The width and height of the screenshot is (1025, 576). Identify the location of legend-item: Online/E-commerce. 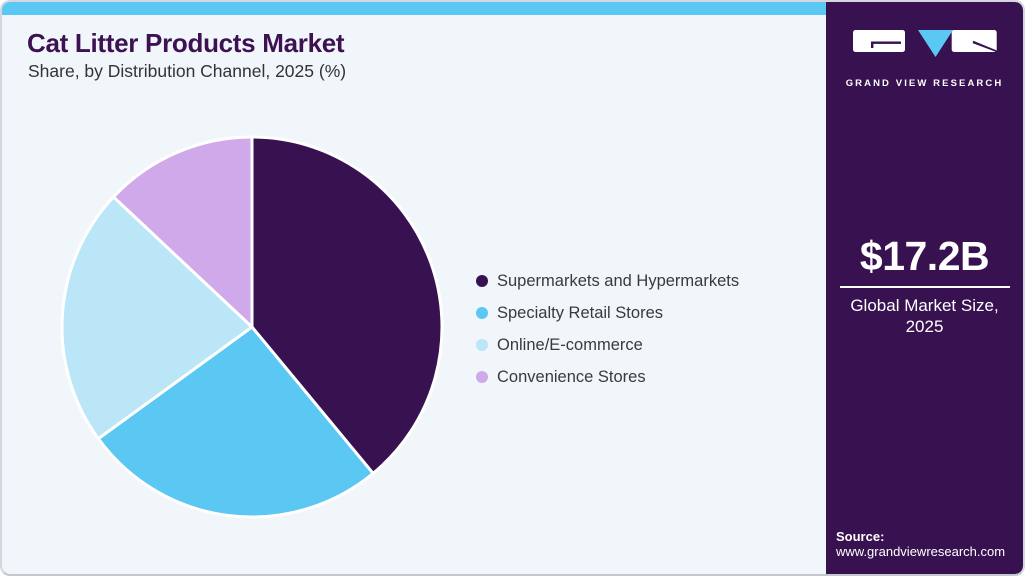
(607, 345).